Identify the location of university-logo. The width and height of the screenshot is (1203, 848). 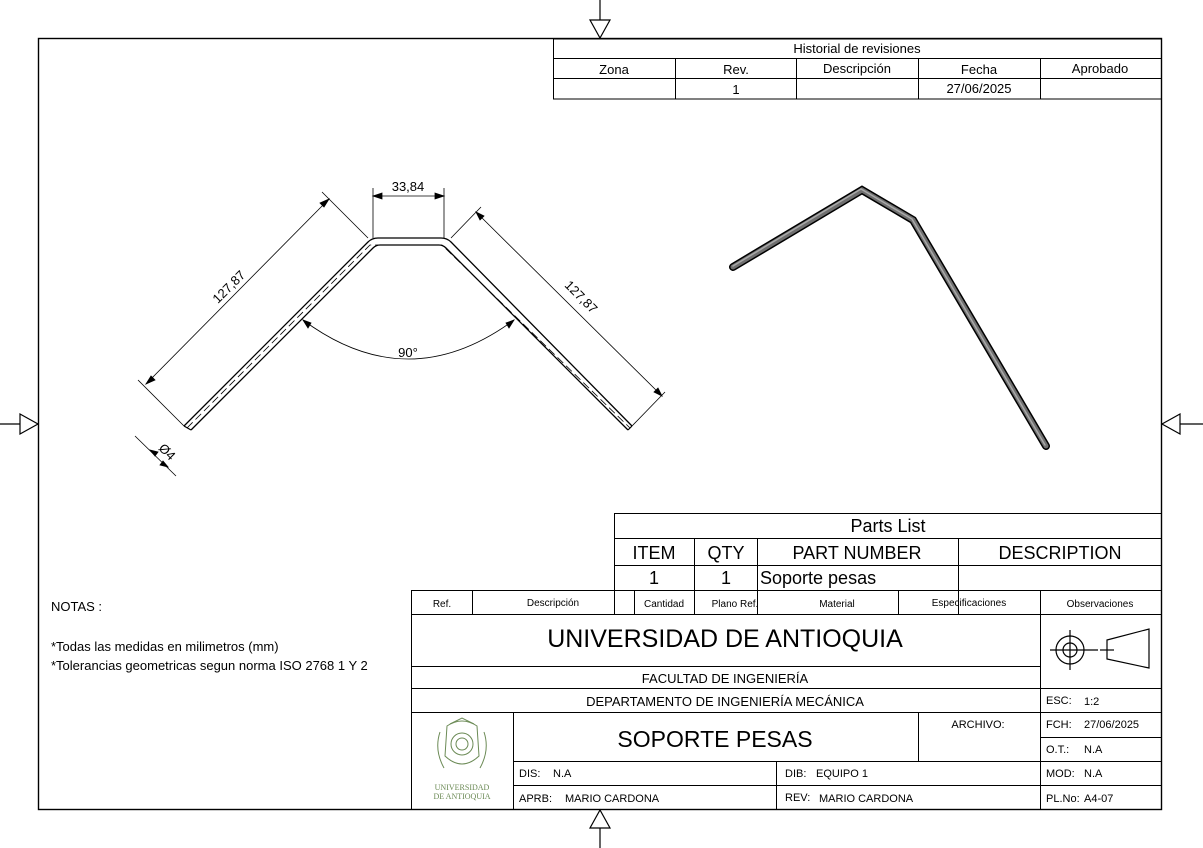
(462, 743).